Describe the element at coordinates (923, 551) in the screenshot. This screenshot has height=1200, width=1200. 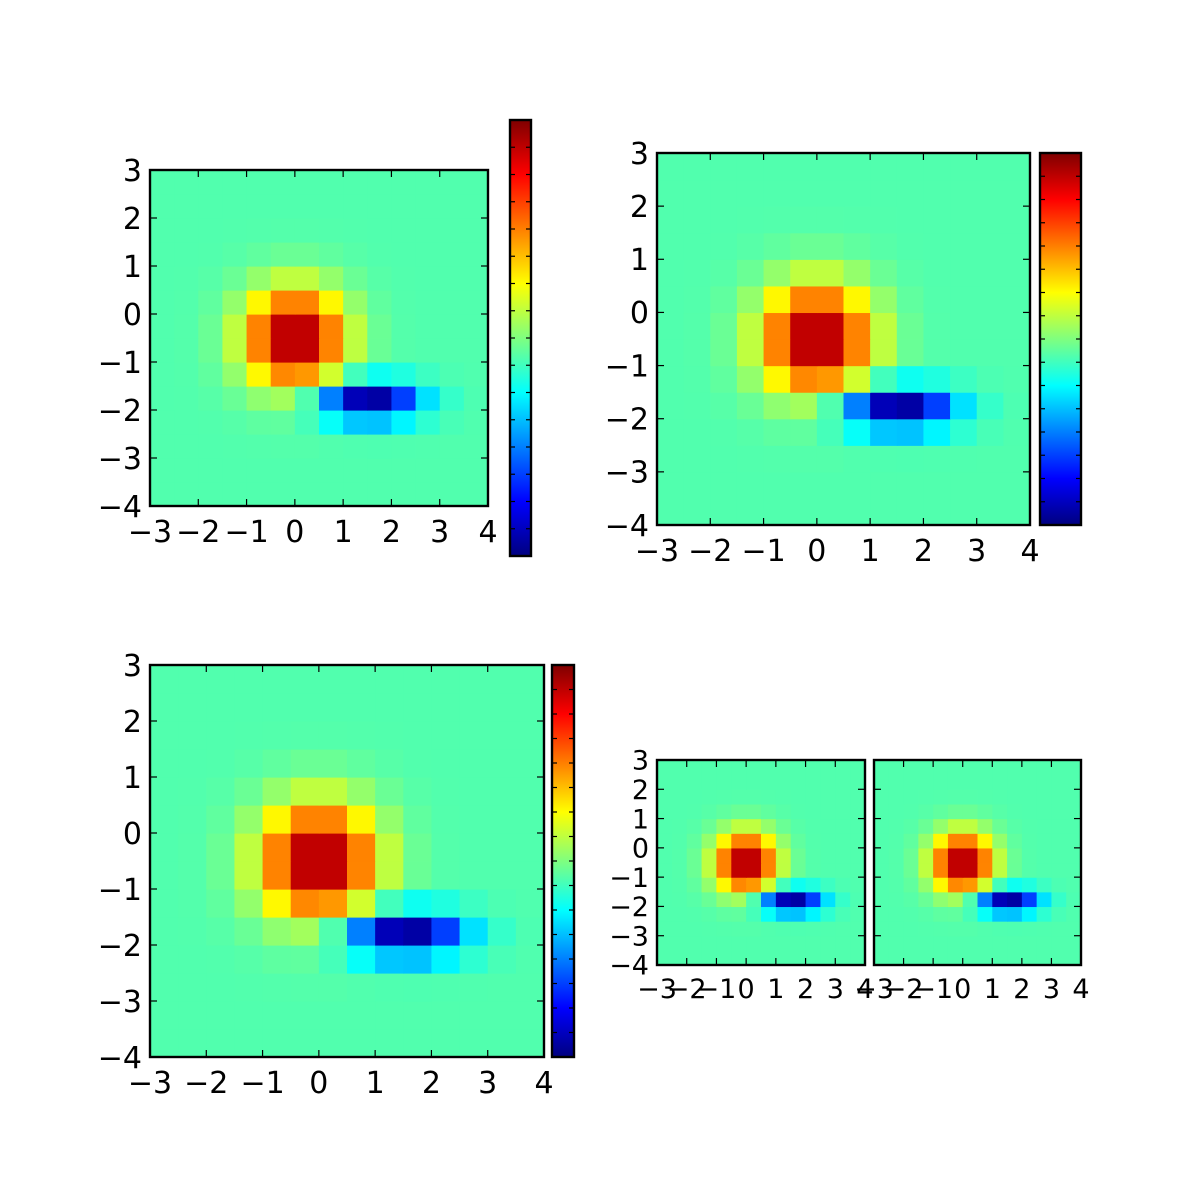
I see `x-tick-label: 2` at that location.